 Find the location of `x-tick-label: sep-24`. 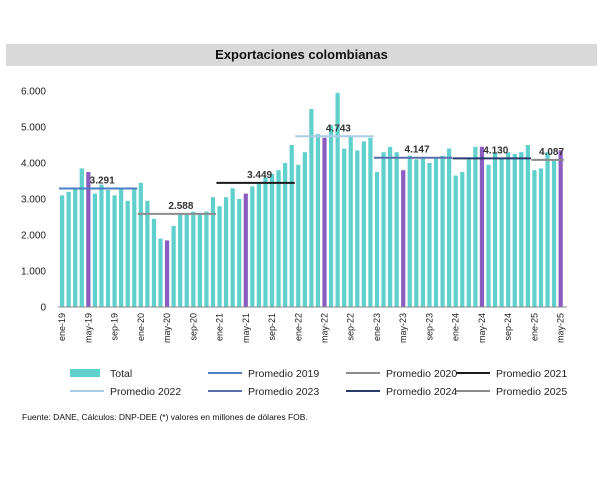

x-tick-label: sep-24 is located at coordinates (508, 327).